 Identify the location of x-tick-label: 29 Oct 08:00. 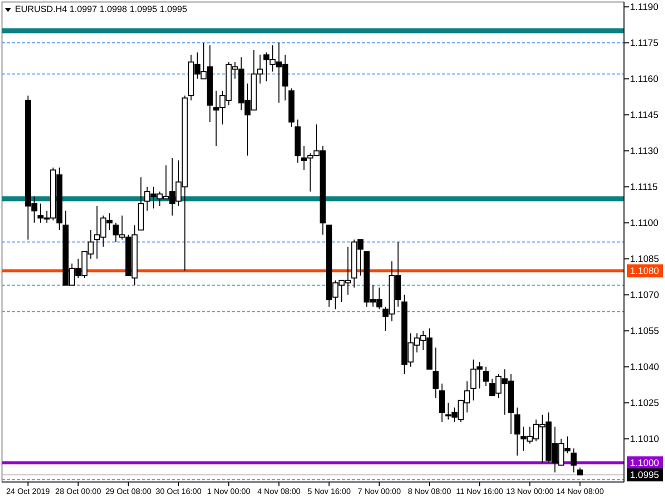
(128, 491).